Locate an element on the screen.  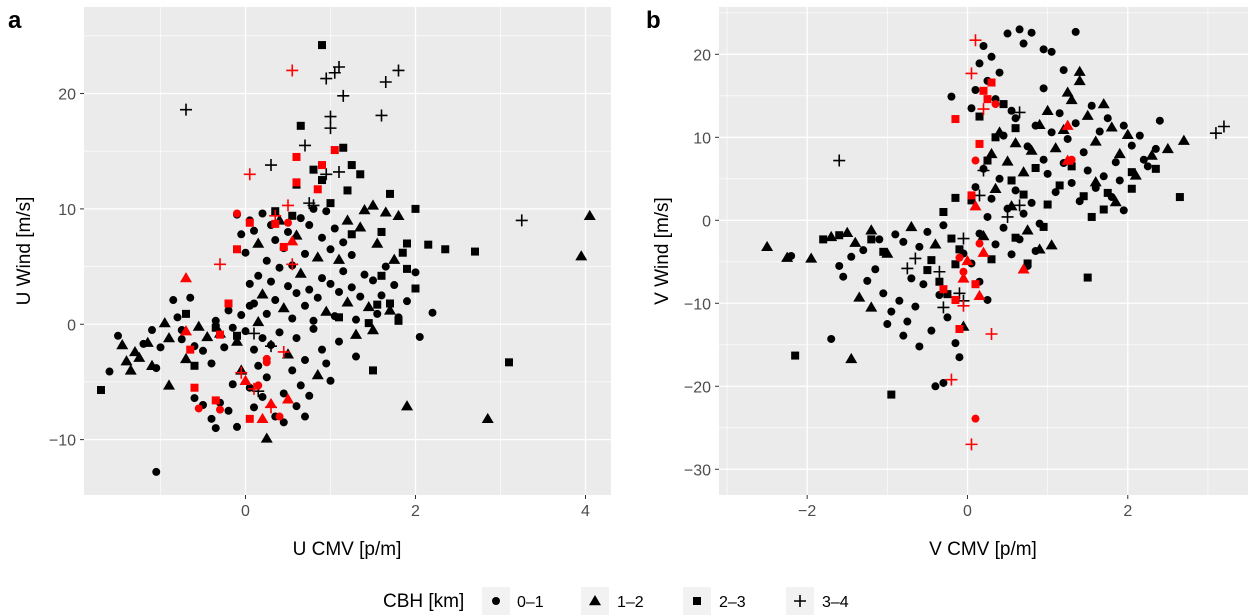
panel-b-x-ticks: −2 0 2 is located at coordinates (965, 507).